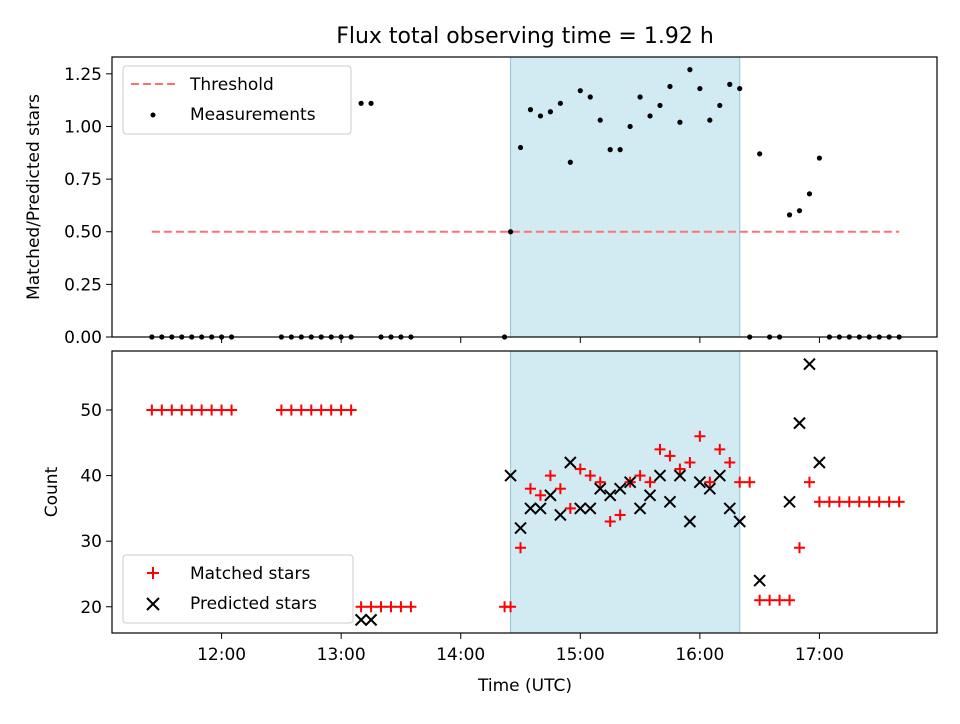  I want to click on x-axis-label: Time (UTC), so click(524, 686).